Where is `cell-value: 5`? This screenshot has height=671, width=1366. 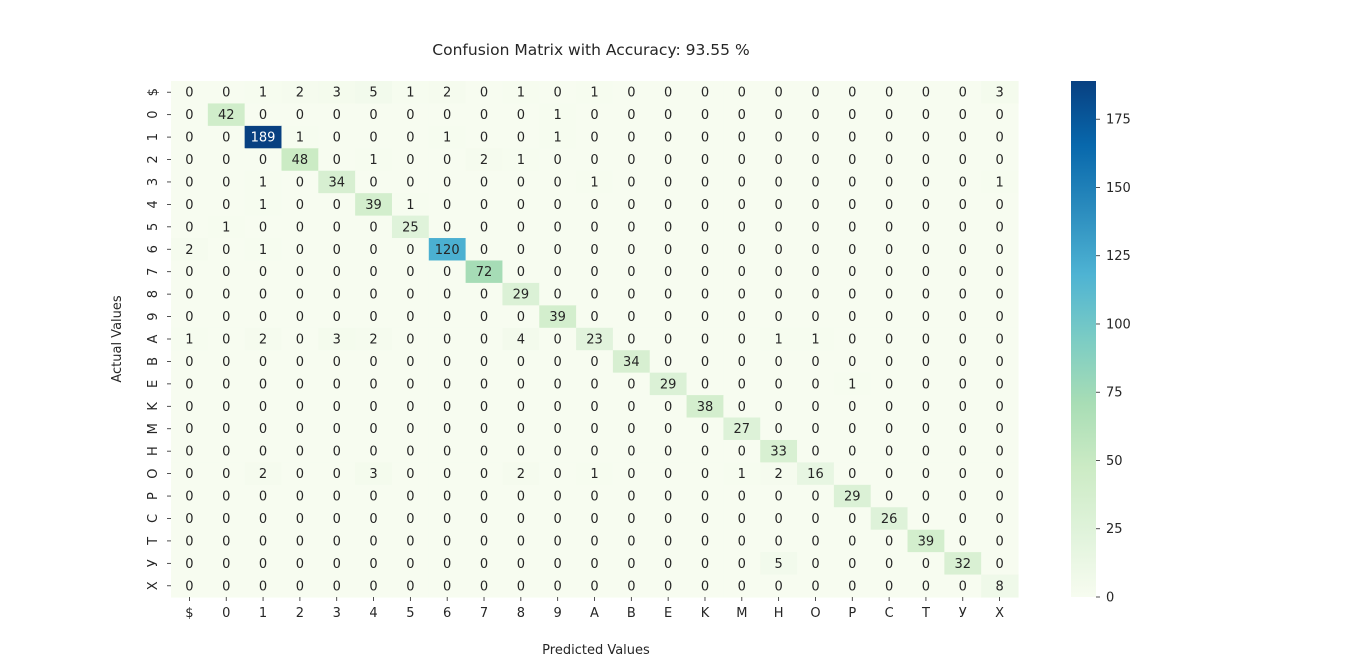
cell-value: 5 is located at coordinates (778, 564).